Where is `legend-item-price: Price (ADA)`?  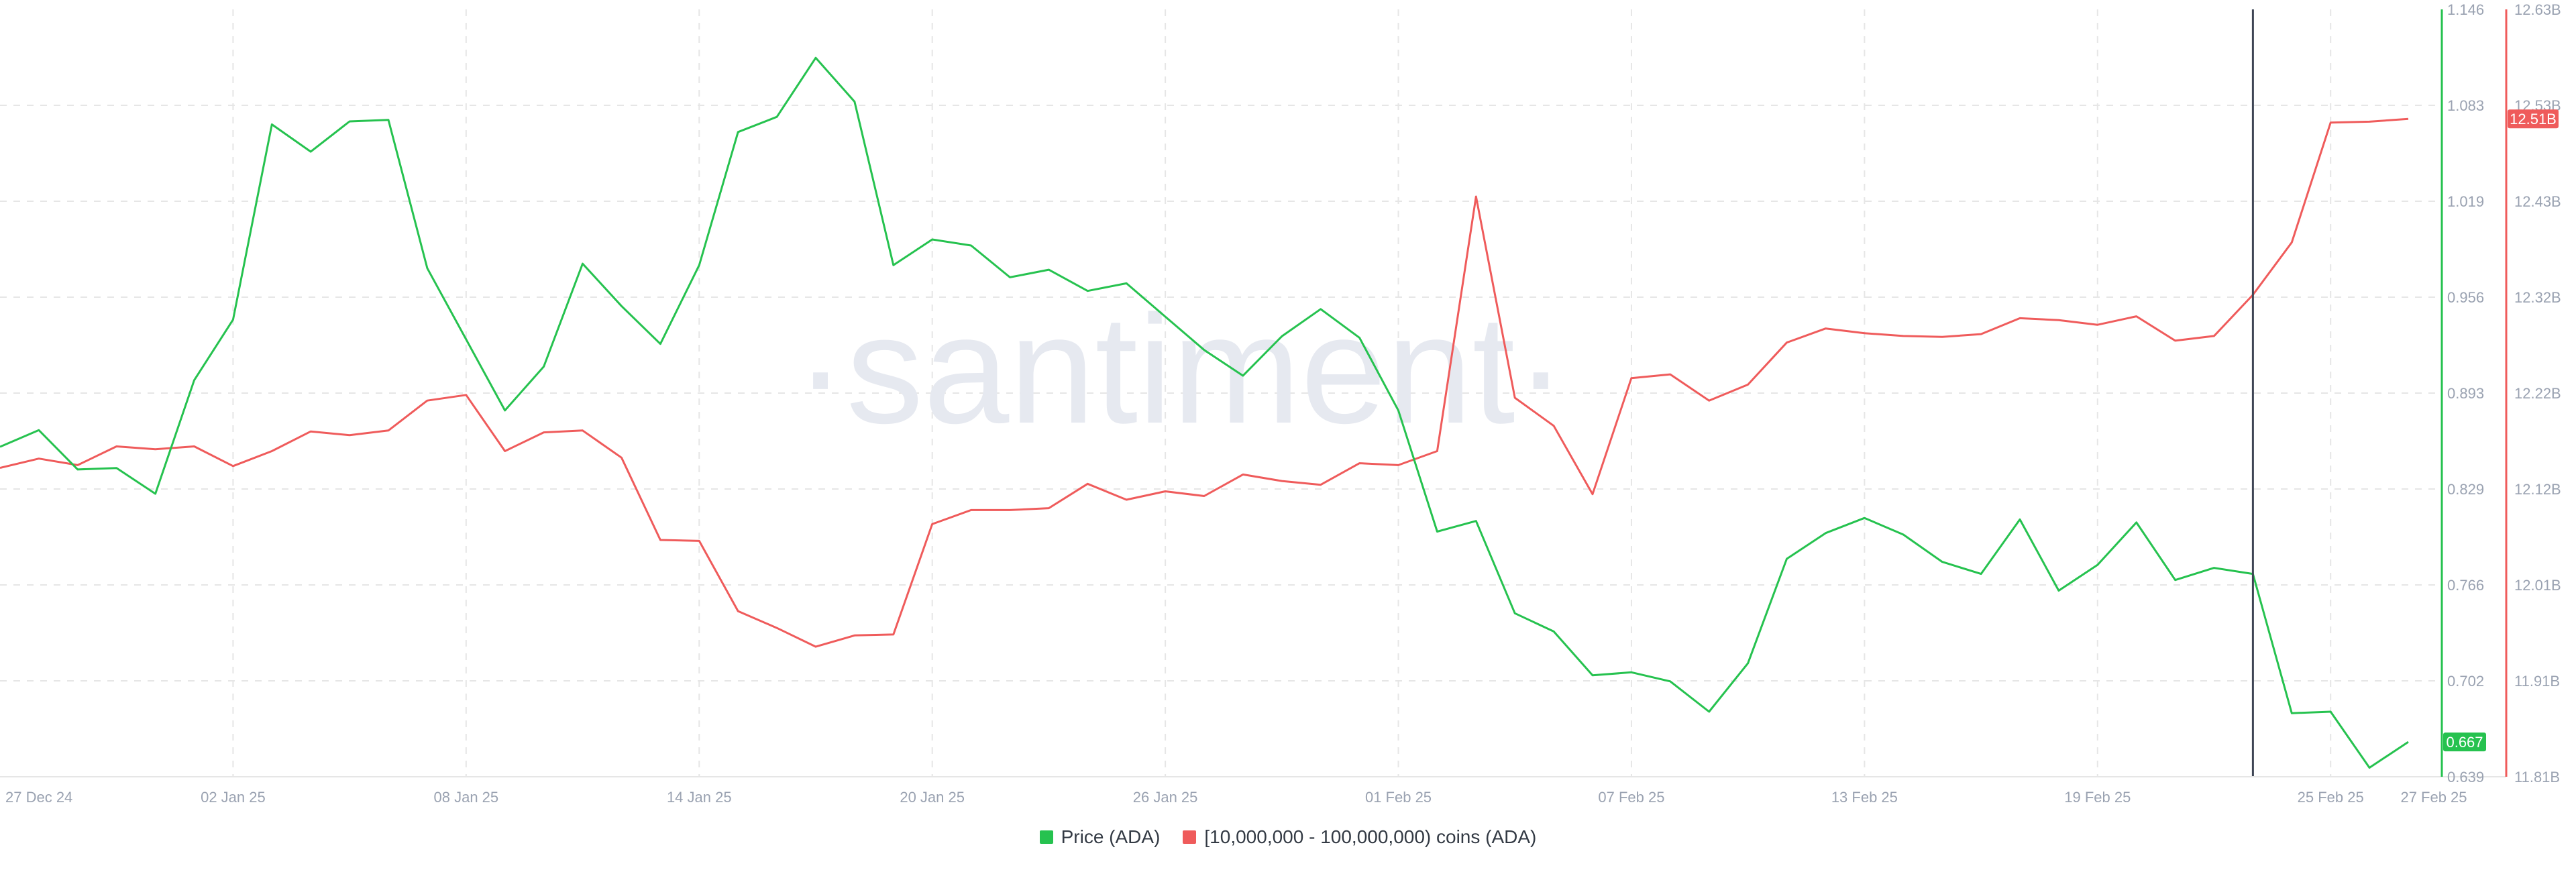
legend-item-price: Price (ADA) is located at coordinates (1099, 837).